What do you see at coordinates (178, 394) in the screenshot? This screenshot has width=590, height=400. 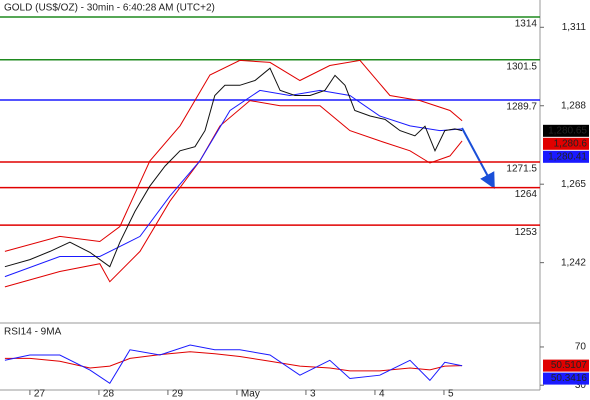 I see `x-tick-label: 29` at bounding box center [178, 394].